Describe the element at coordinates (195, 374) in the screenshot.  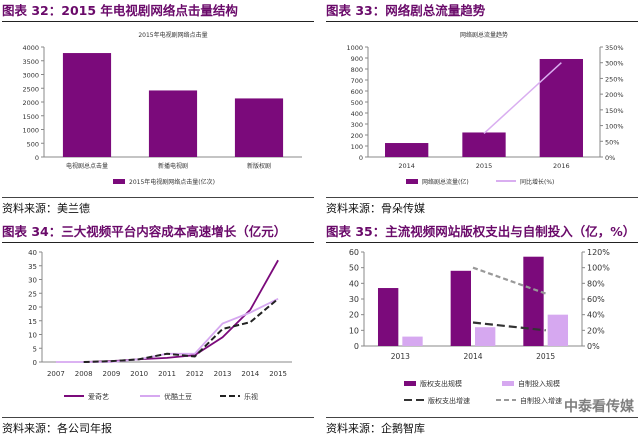
I see `chart-34-x-label: 2012` at that location.